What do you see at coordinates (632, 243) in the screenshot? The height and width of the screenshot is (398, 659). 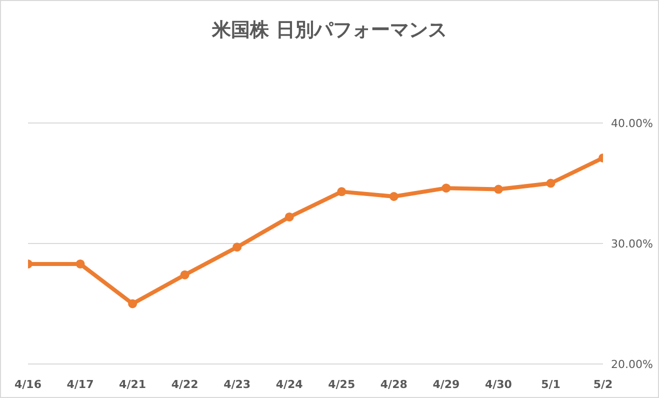 I see `y-tick-label: 30.00%` at bounding box center [632, 243].